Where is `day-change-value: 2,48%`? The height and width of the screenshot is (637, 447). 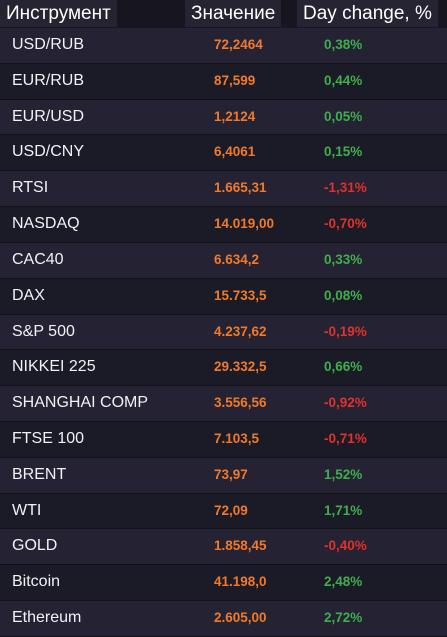 day-change-value: 2,48% is located at coordinates (343, 582).